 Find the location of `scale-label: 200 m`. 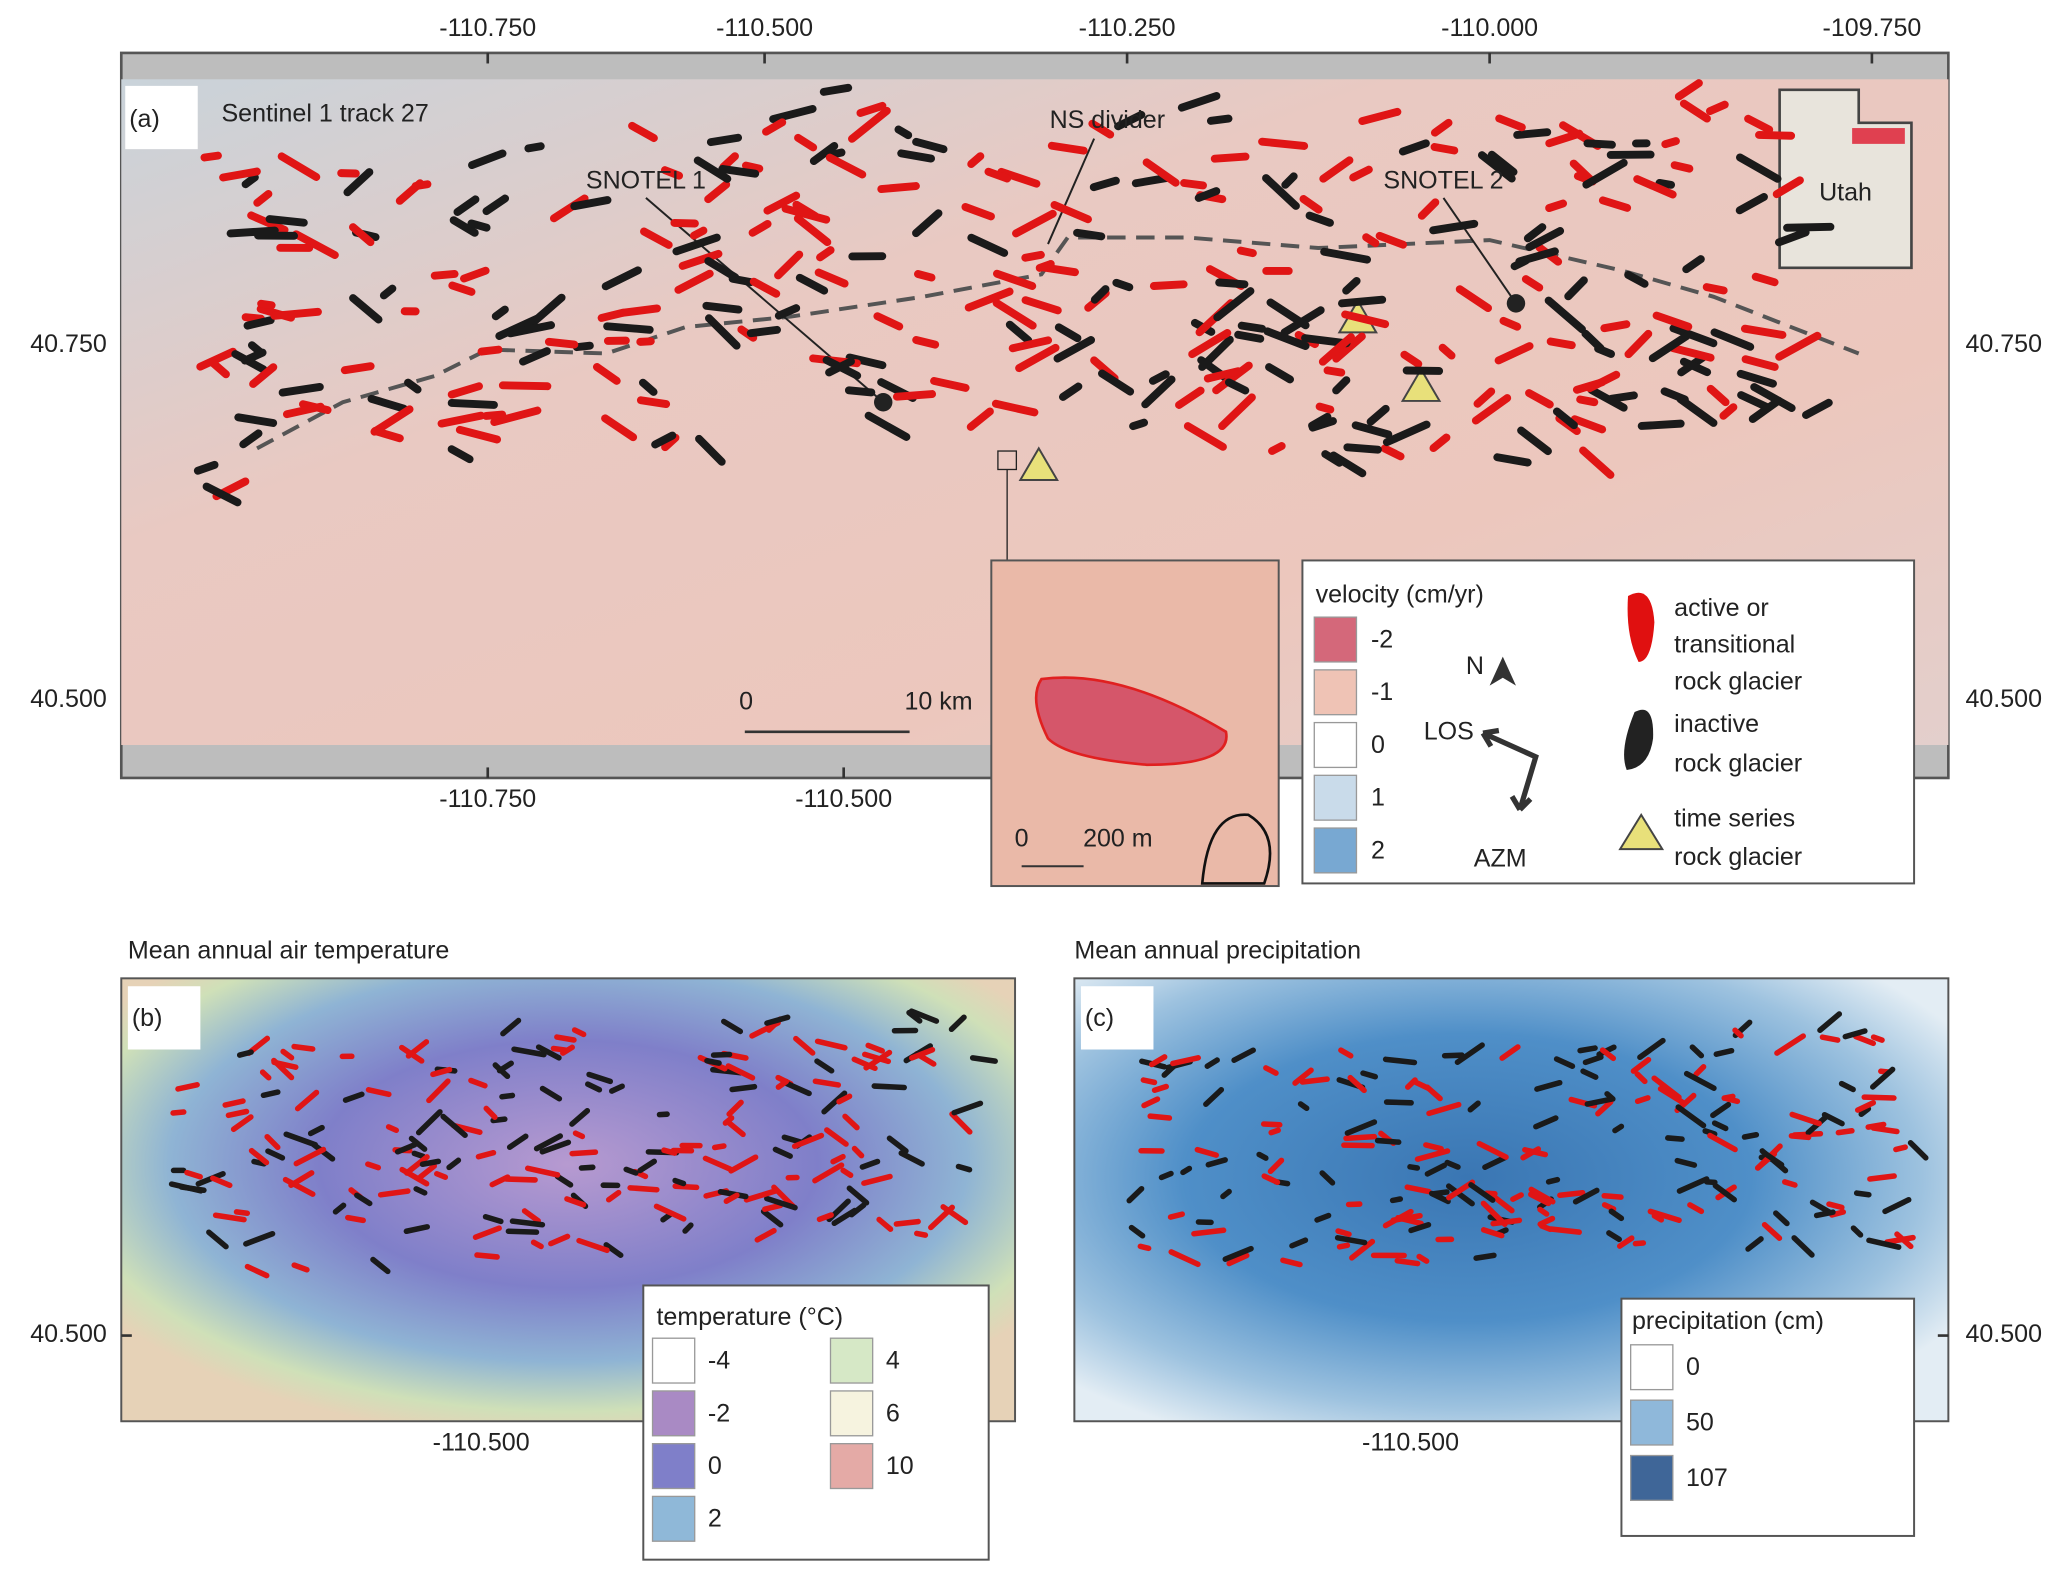

scale-label: 200 m is located at coordinates (1118, 839).